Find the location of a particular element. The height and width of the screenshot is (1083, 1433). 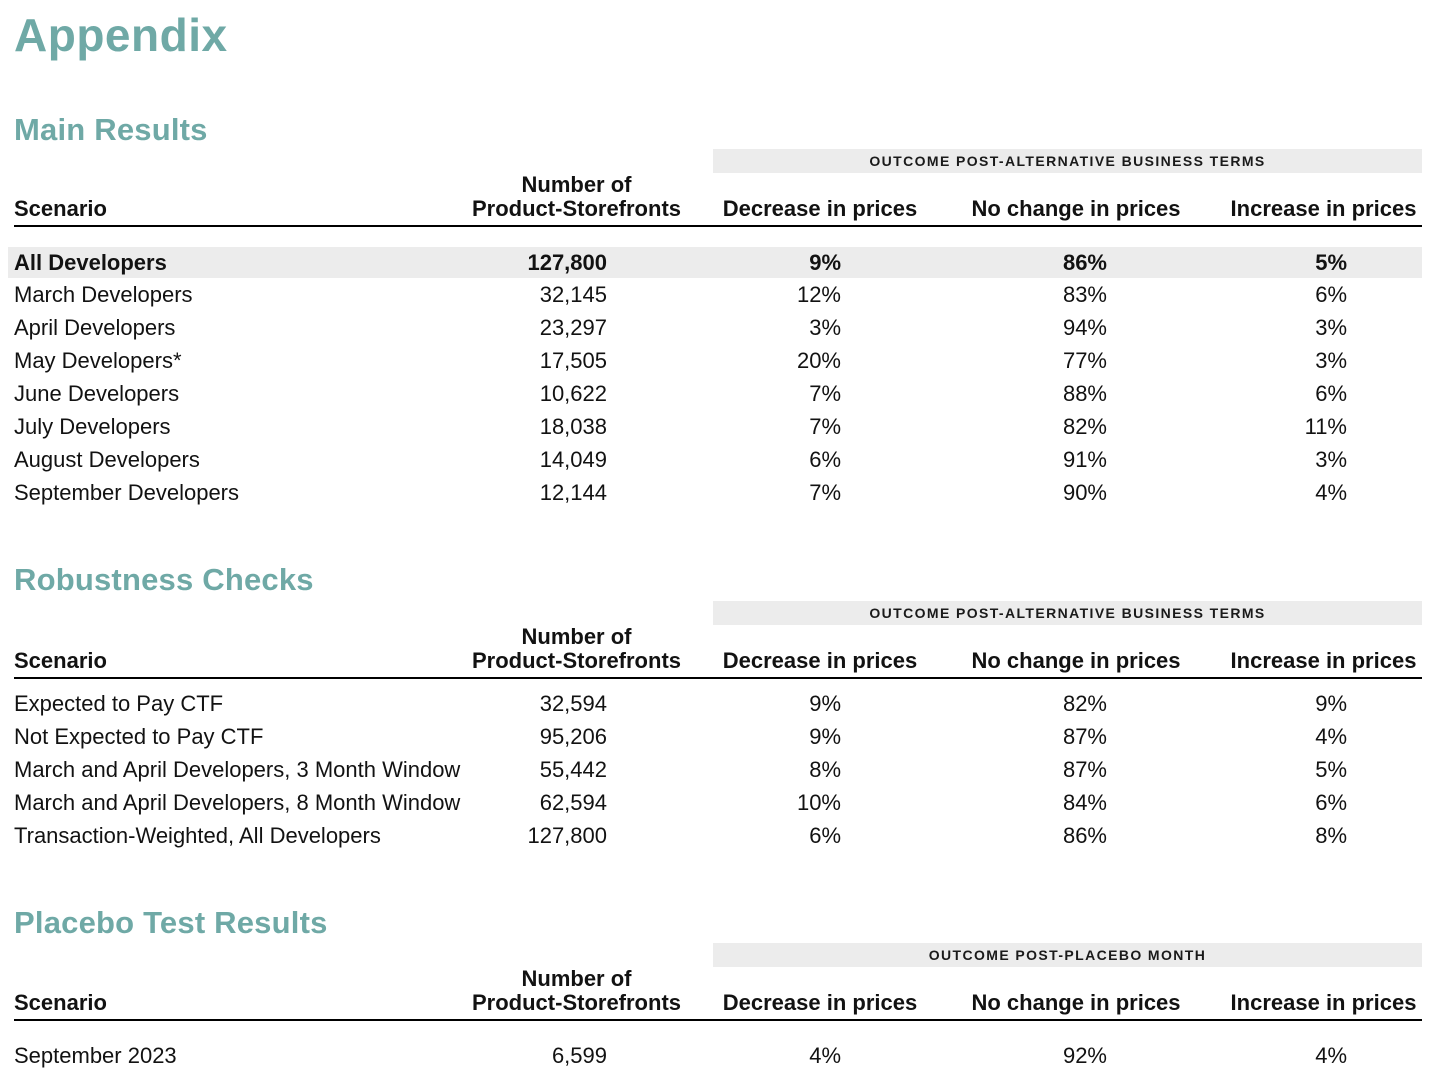

count-cell: 10,622 is located at coordinates (573, 393).